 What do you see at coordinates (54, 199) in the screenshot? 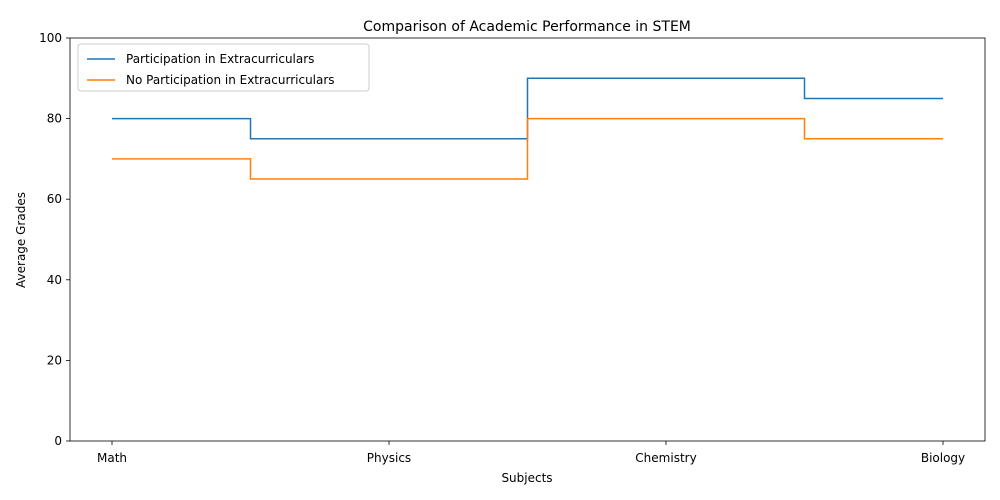
I see `y-tick-label: 60` at bounding box center [54, 199].